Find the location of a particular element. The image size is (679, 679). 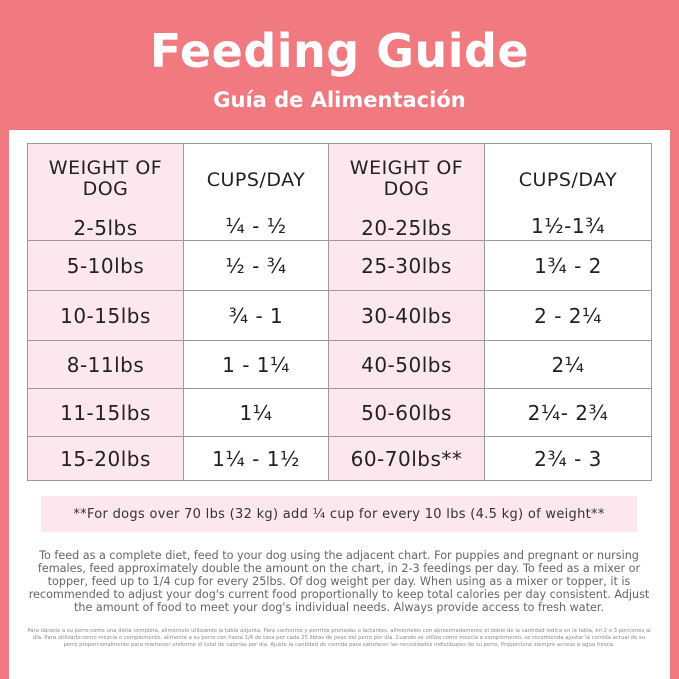

weight-cell: 10-15lbs is located at coordinates (105, 315).